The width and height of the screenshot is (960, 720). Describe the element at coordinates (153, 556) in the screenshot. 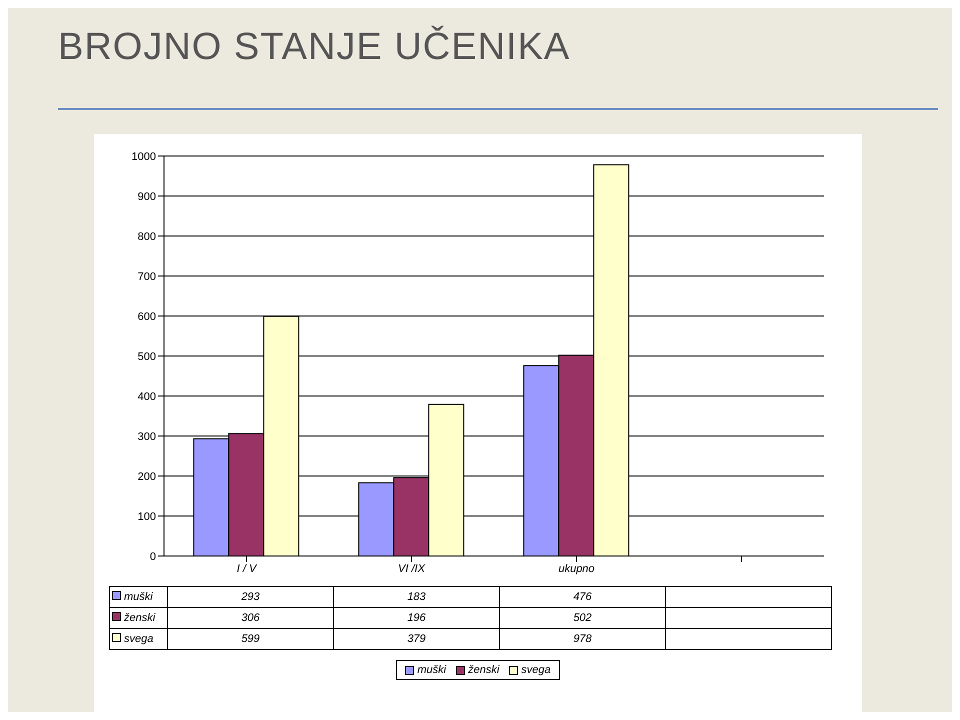

I see `y-tick-label: 0` at that location.